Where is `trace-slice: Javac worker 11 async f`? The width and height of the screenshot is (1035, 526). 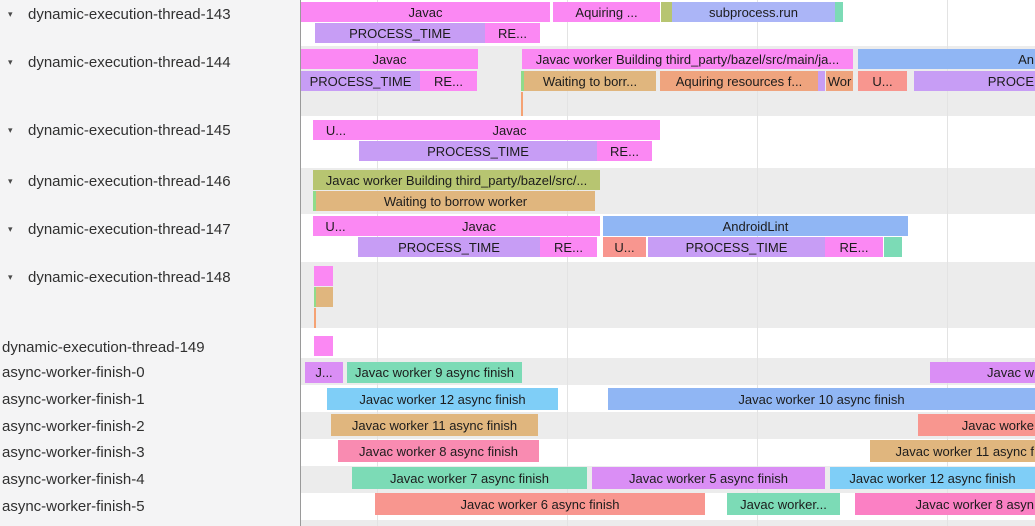 trace-slice: Javac worker 11 async f is located at coordinates (952, 451).